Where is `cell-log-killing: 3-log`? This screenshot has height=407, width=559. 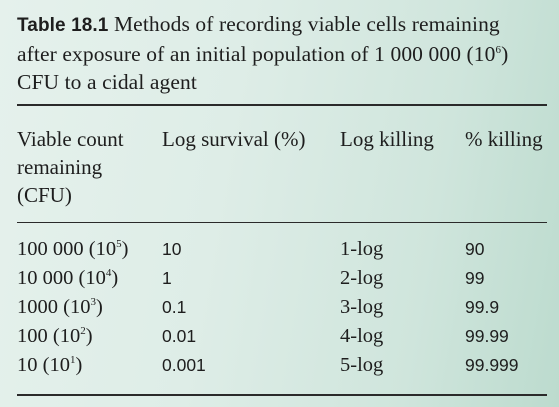
cell-log-killing: 3-log is located at coordinates (362, 307).